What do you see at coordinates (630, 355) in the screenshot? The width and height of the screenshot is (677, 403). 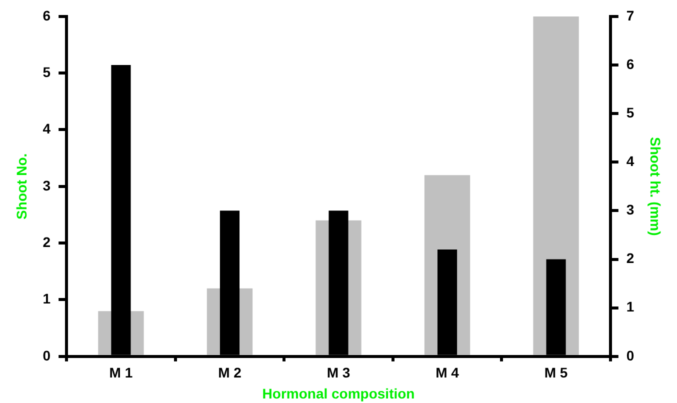 I see `y2-tick-label: 0` at bounding box center [630, 355].